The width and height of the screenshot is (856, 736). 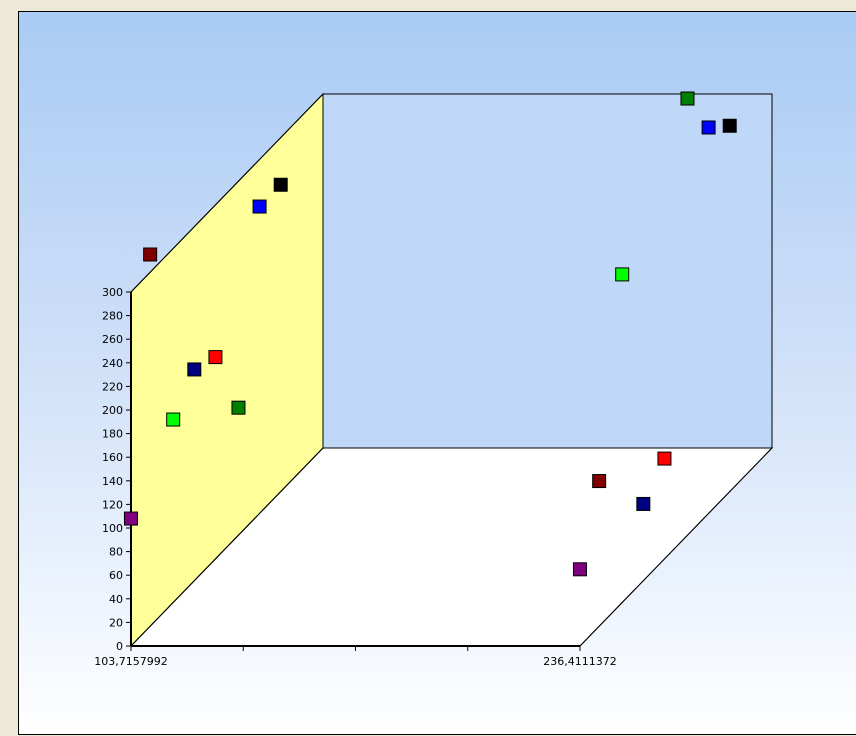 What do you see at coordinates (112, 410) in the screenshot?
I see `y-tick-label: 200` at bounding box center [112, 410].